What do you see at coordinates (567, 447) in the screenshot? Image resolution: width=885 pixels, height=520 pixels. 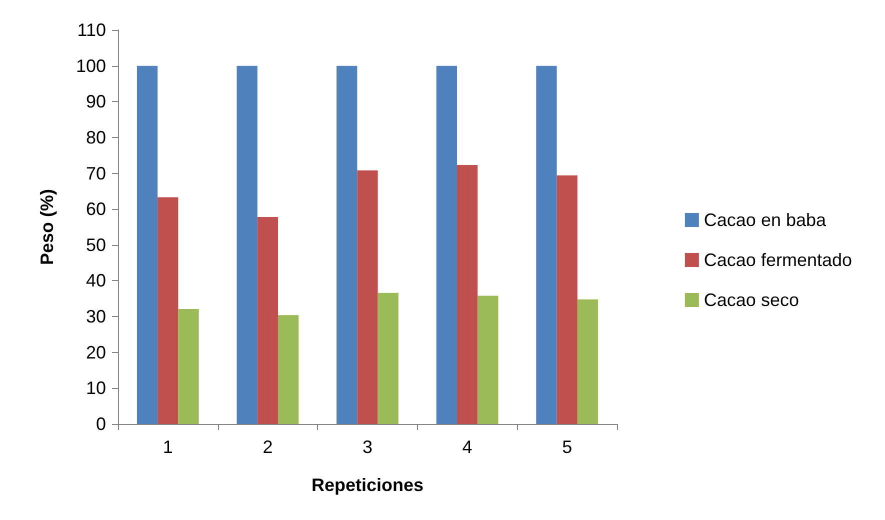 I see `x-tick-label: 5` at bounding box center [567, 447].